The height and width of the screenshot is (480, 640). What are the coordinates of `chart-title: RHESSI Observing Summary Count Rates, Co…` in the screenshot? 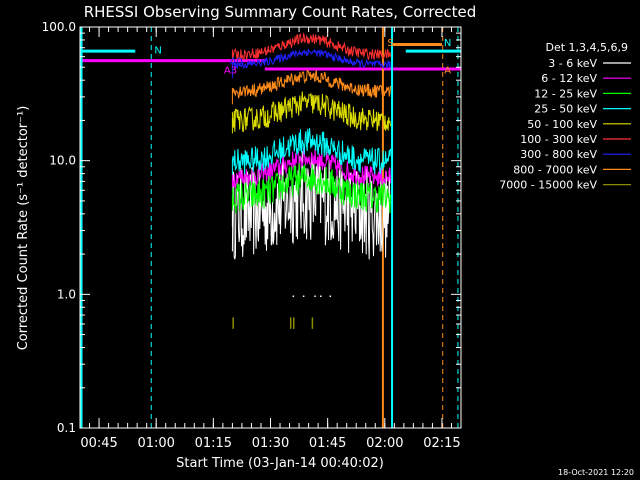 It's located at (280, 12).